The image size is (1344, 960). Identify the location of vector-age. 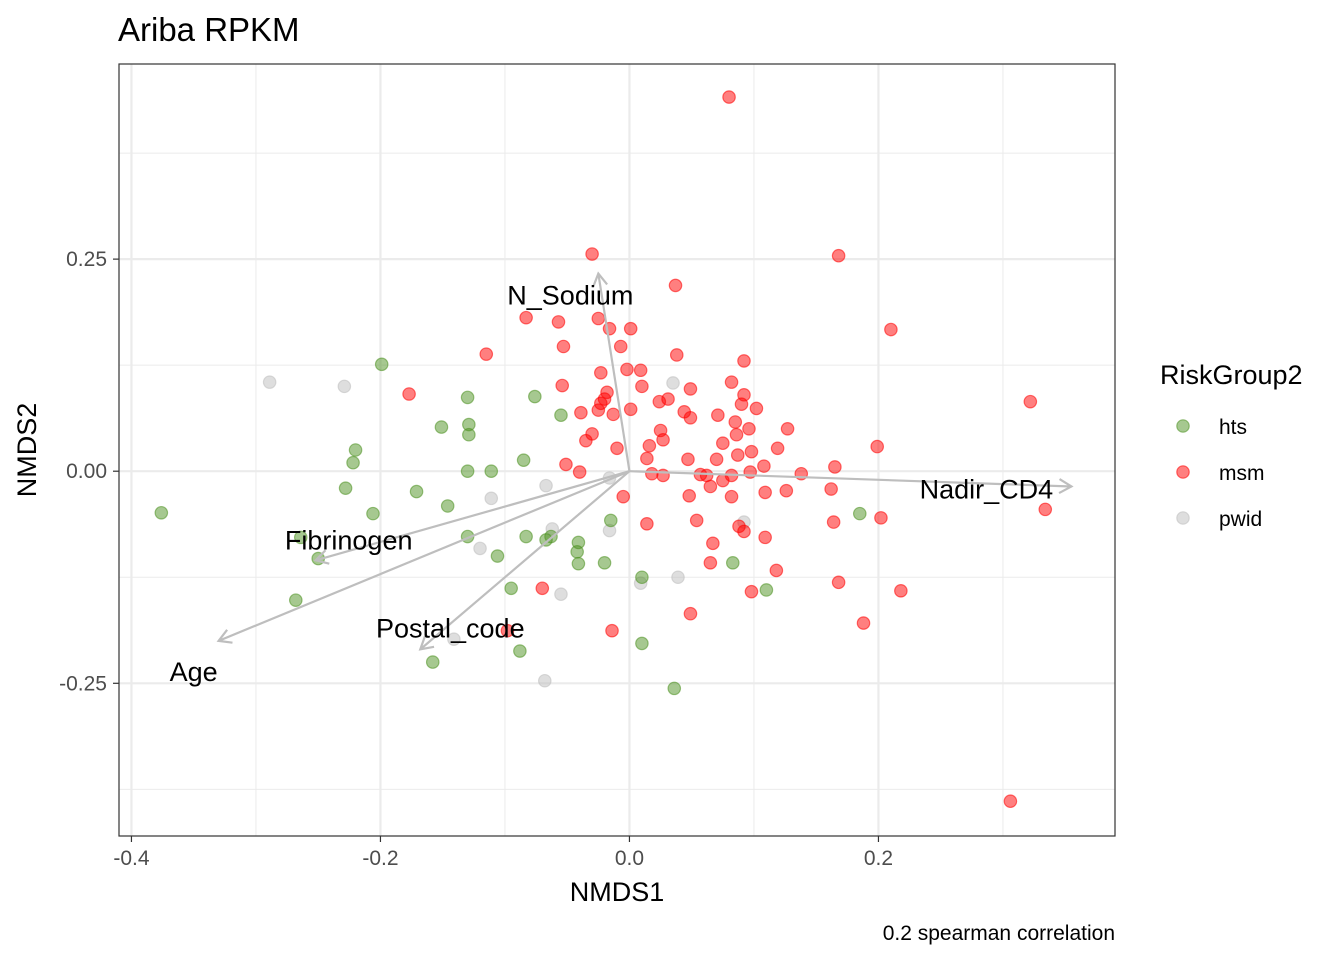
(424, 556).